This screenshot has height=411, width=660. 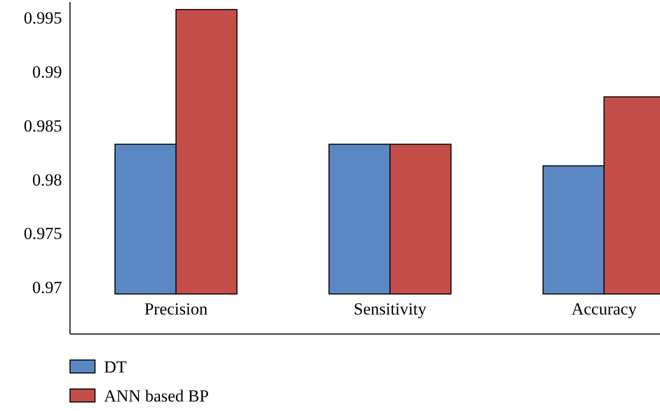 What do you see at coordinates (390, 309) in the screenshot?
I see `x-tick-label: Sensitivity` at bounding box center [390, 309].